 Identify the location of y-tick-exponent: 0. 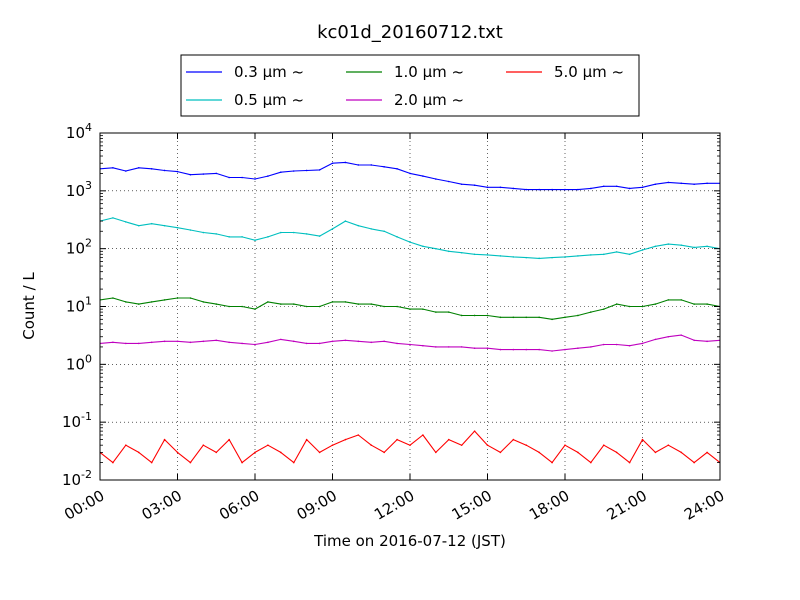
(88, 358).